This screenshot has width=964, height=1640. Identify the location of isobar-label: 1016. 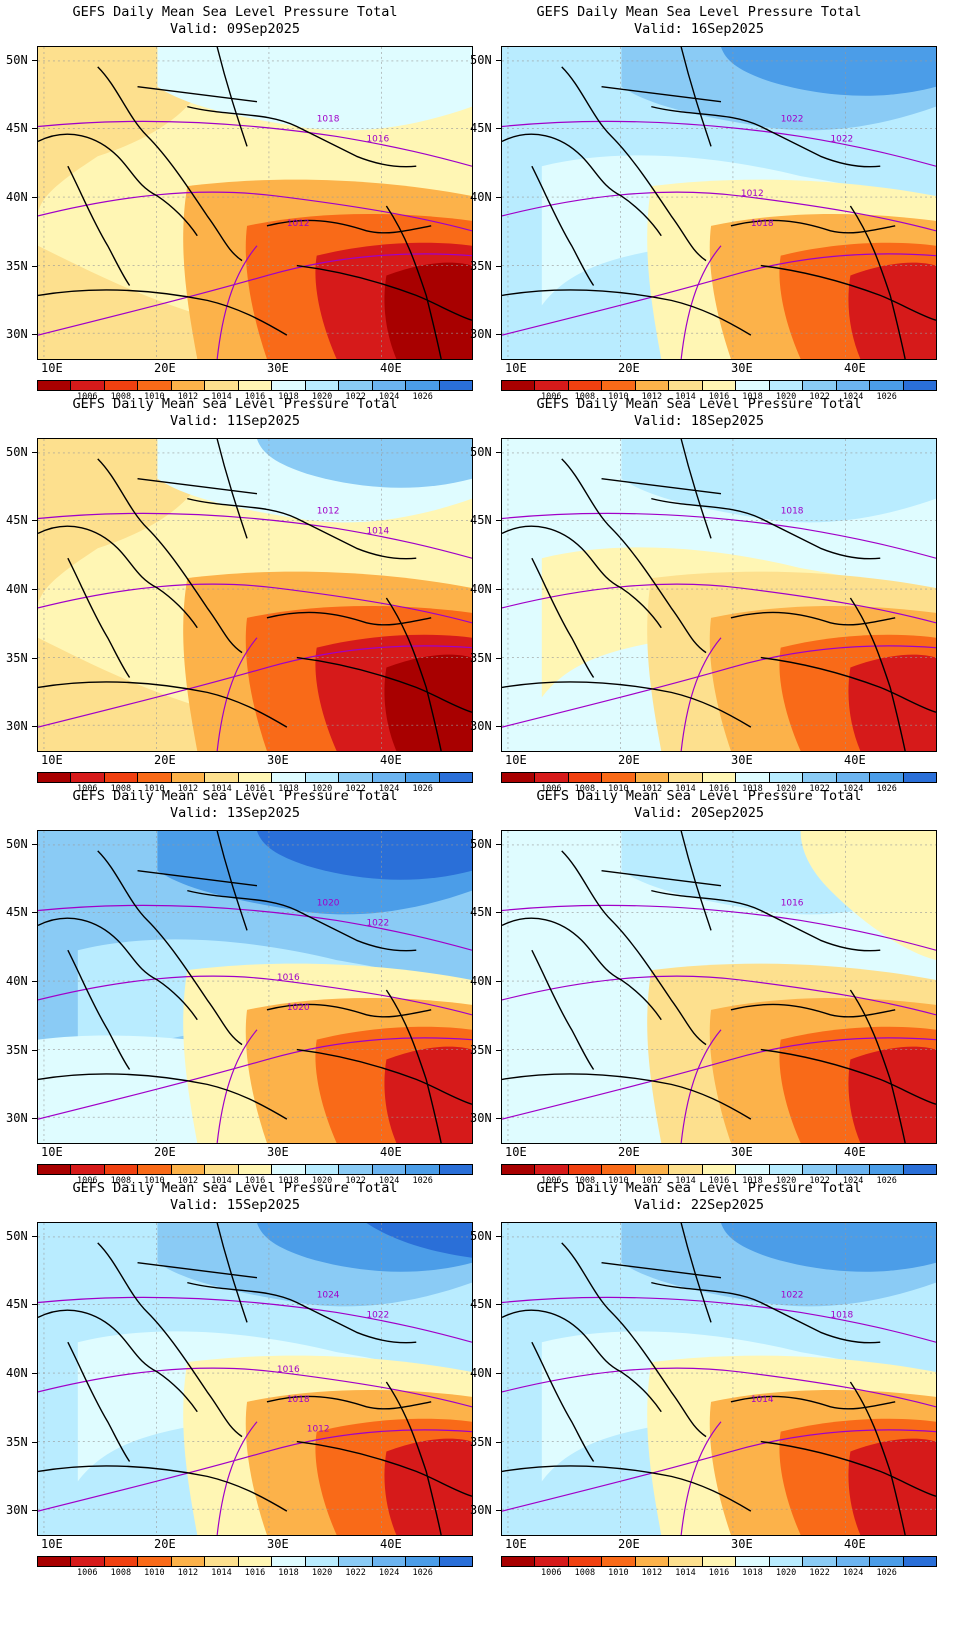
(792, 904).